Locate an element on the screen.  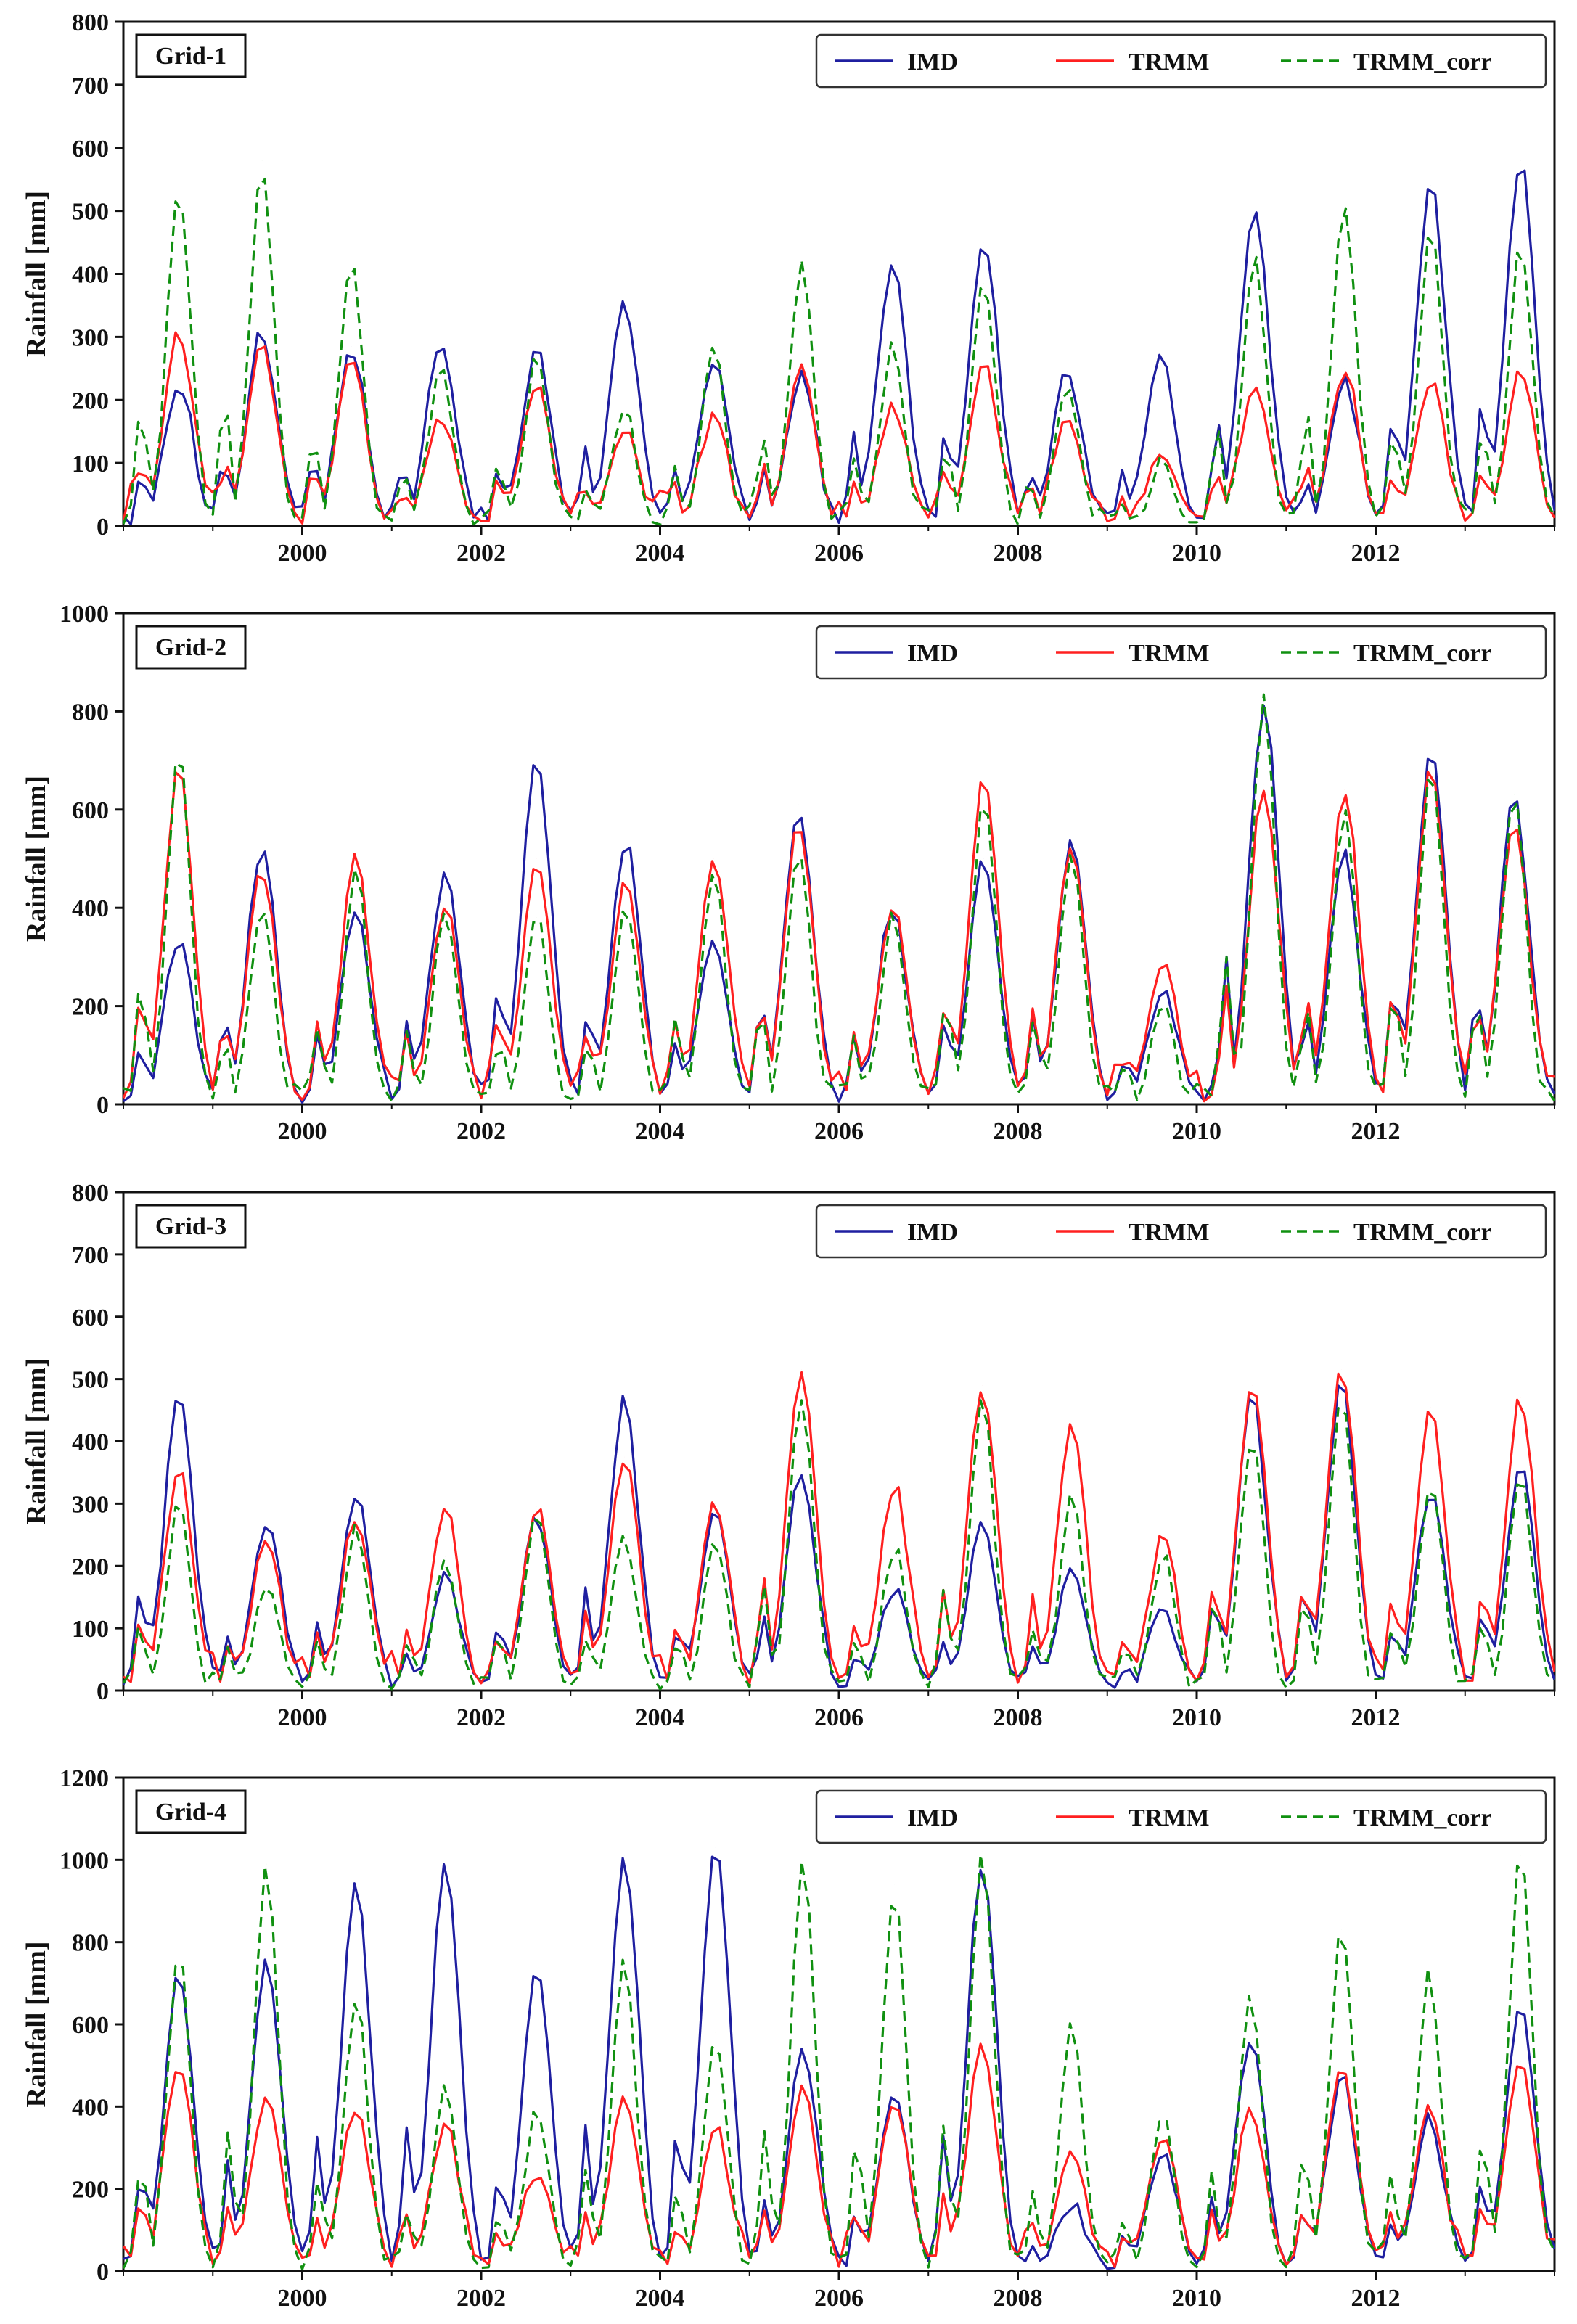
grid-label-box: Grid-2 is located at coordinates (191, 647).